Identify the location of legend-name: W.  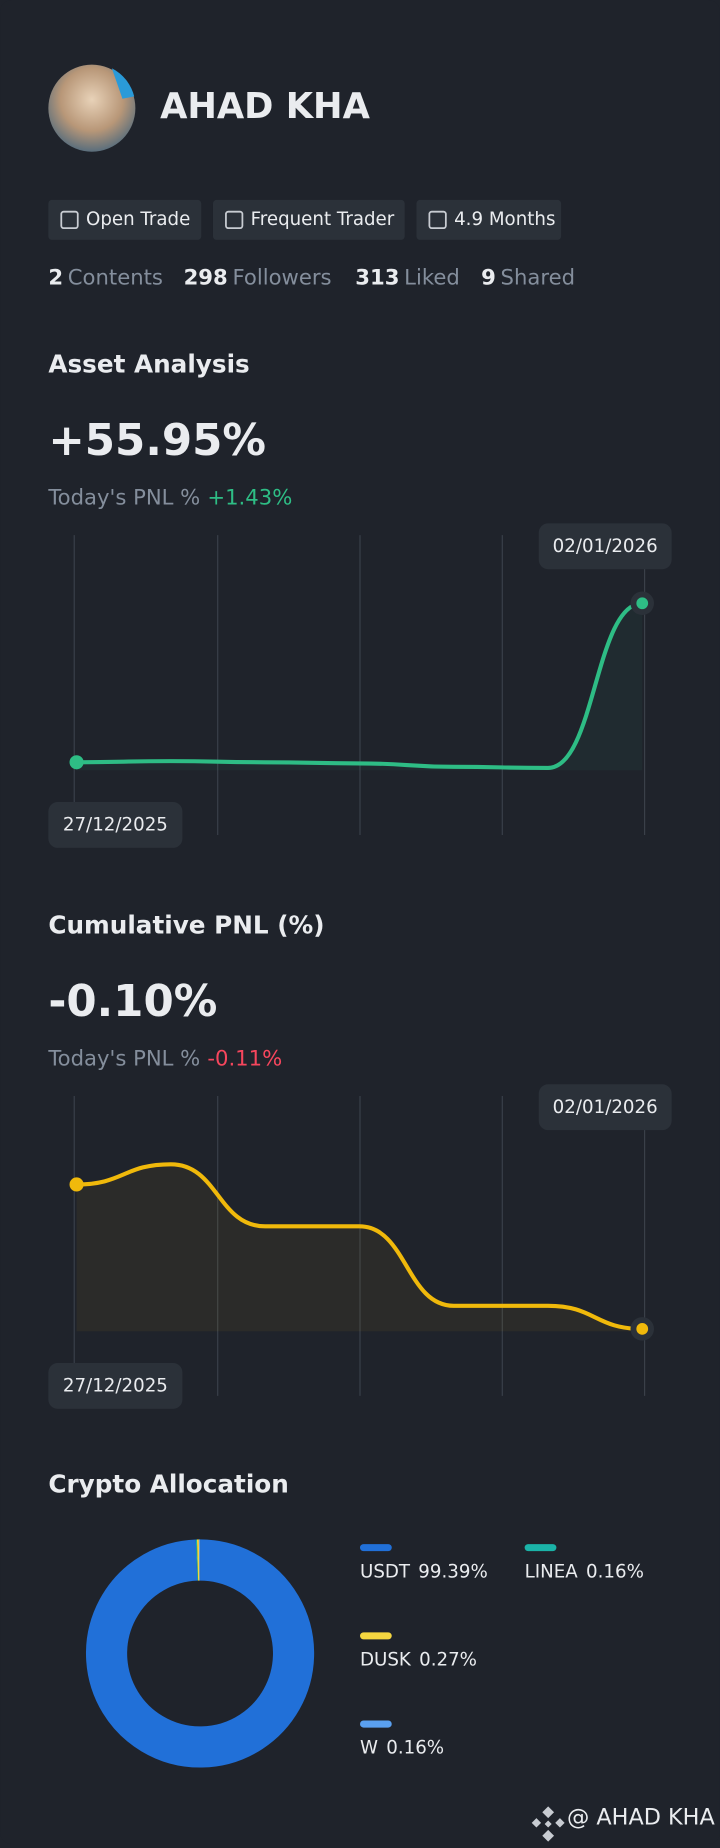
(369, 1748).